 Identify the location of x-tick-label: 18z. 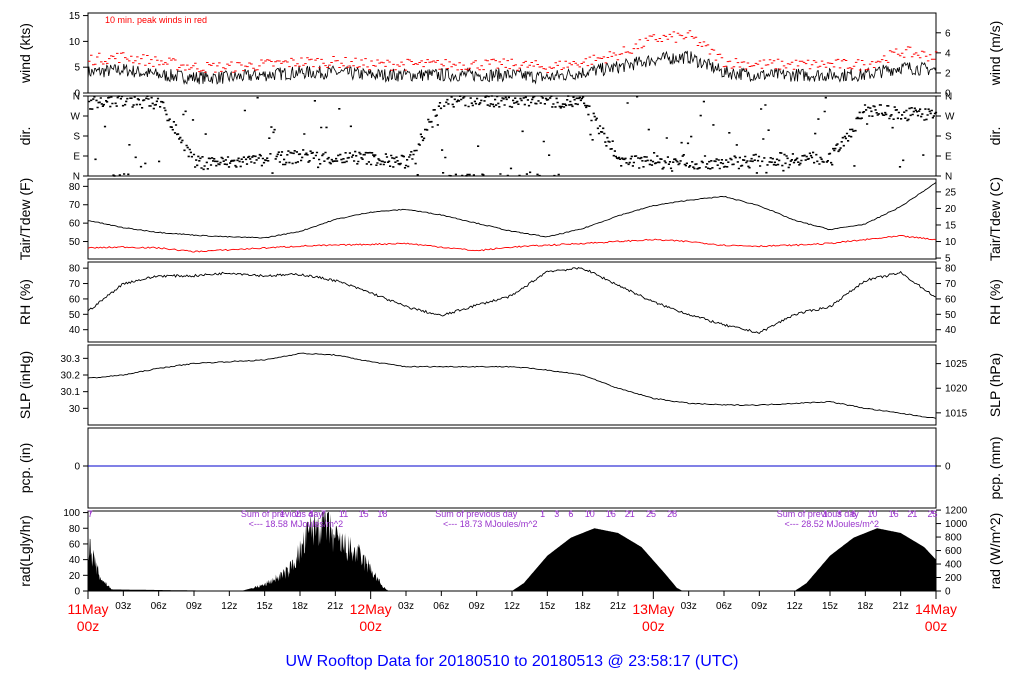
(583, 606).